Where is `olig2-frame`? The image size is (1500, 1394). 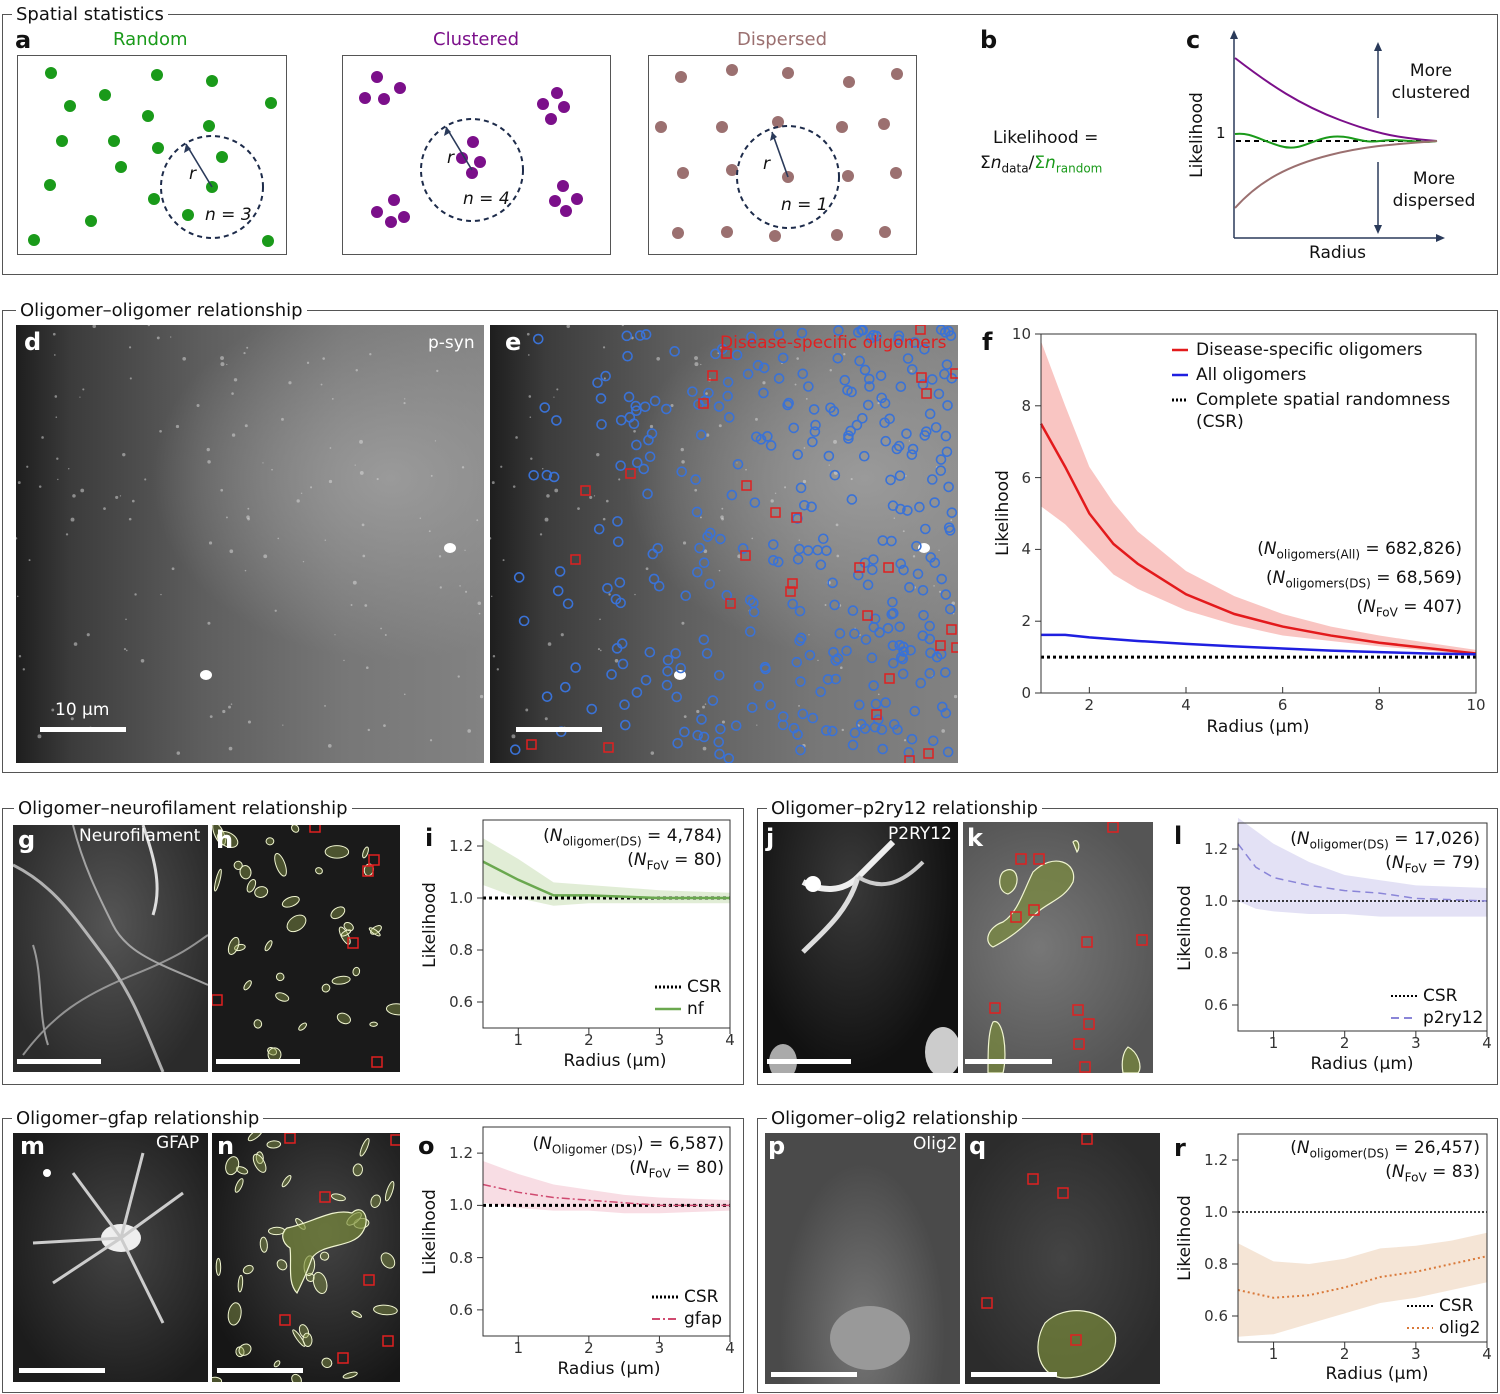 olig2-frame is located at coordinates (1127, 1255).